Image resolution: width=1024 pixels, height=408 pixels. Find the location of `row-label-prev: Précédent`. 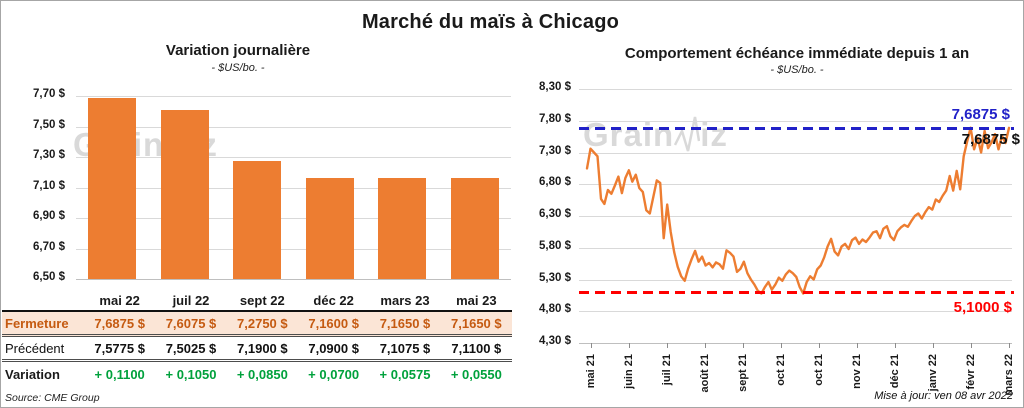

row-label-prev: Précédent is located at coordinates (43, 349).